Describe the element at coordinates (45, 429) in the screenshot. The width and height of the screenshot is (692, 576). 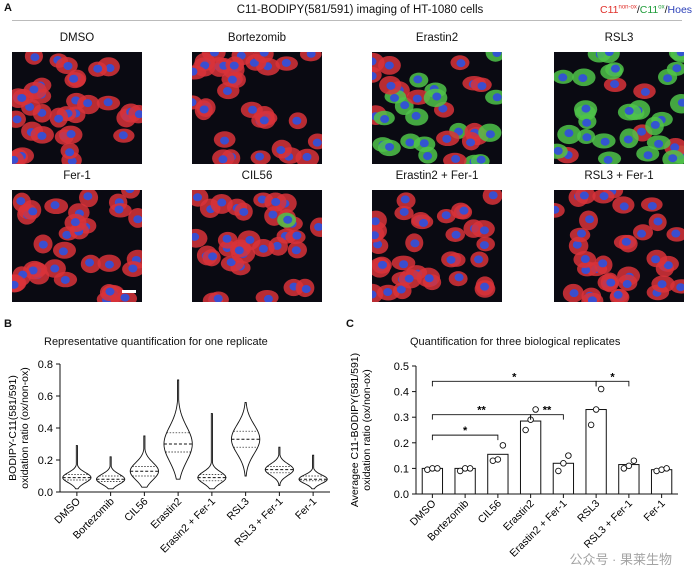
I see `y-tick-label: 0.4` at that location.